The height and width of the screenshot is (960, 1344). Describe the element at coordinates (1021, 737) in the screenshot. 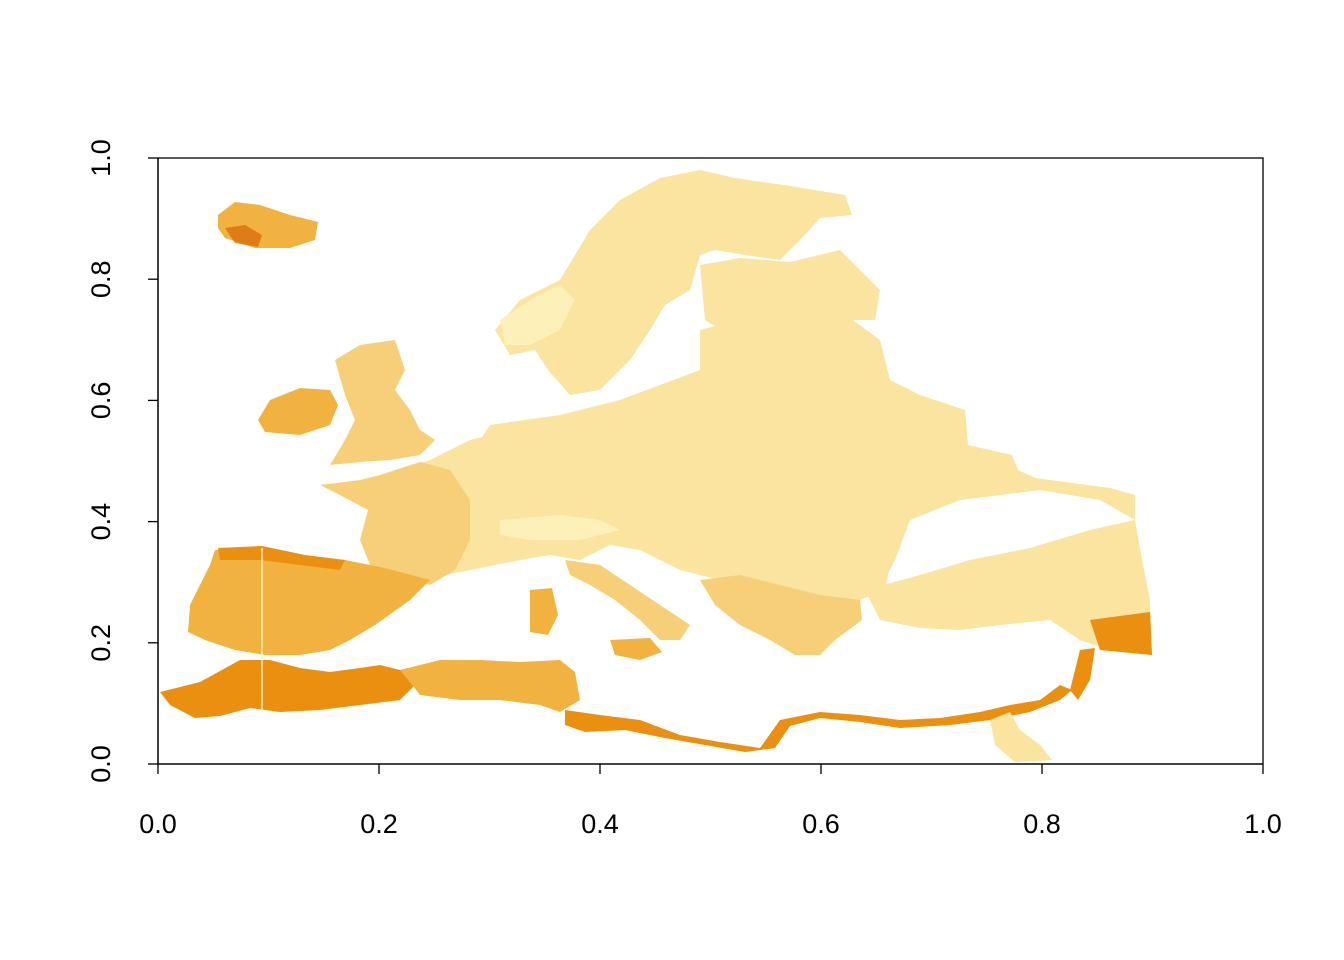

I see `region-nile` at that location.